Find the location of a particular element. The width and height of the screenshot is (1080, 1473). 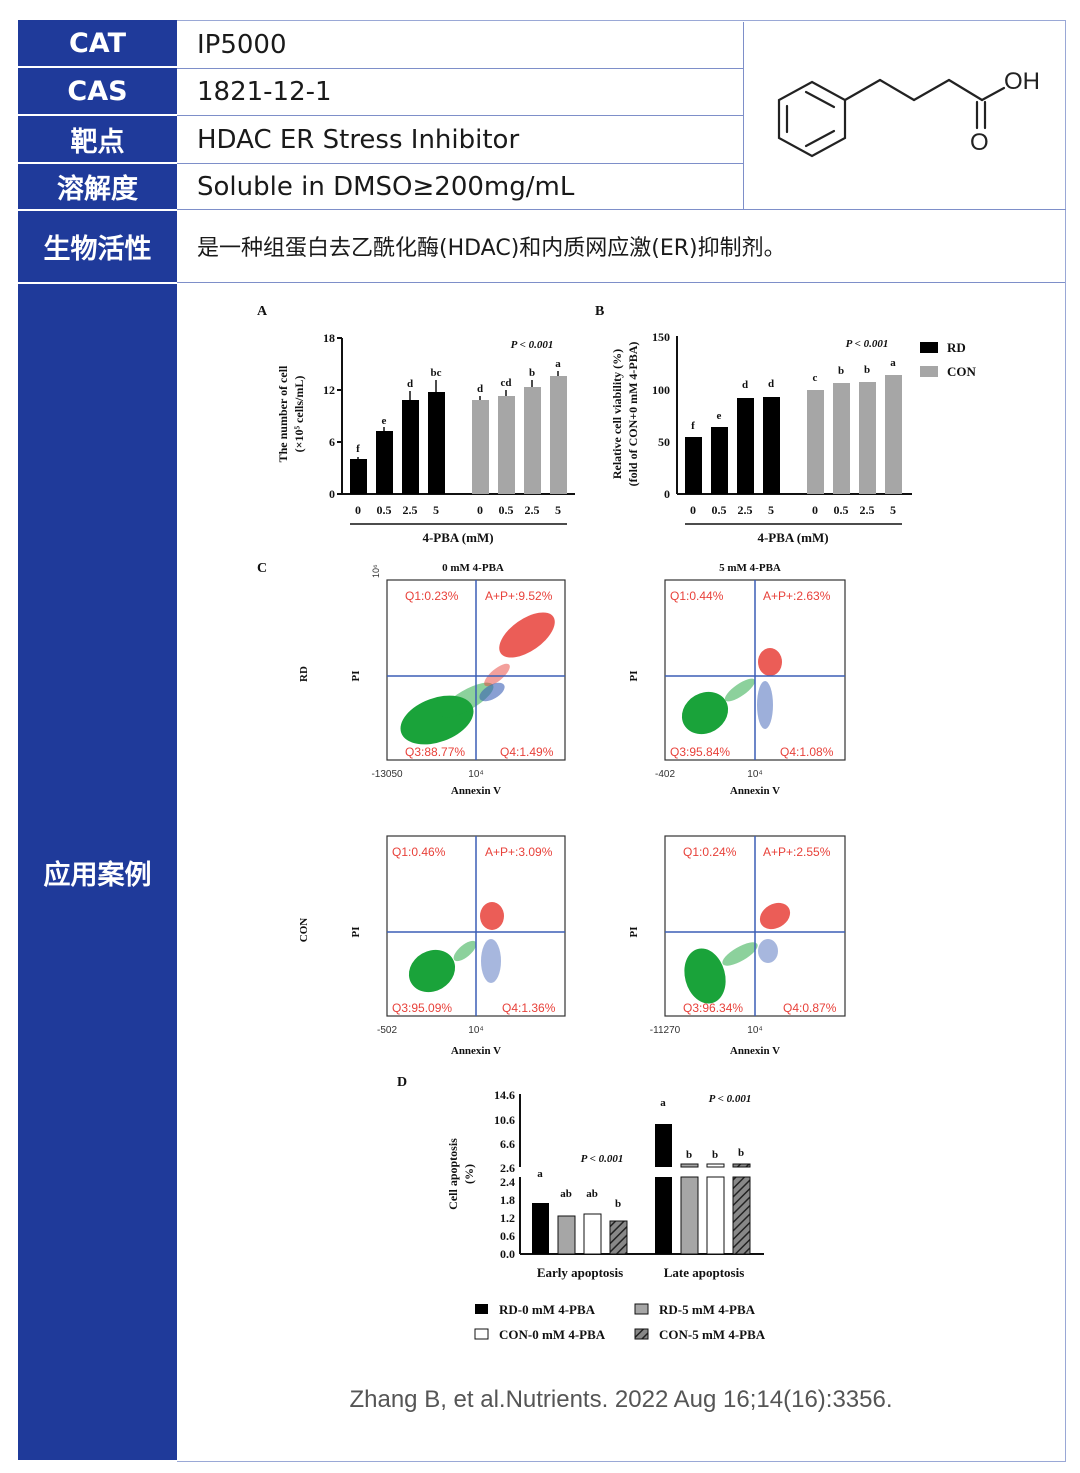

q4-label: Q4:1.49% is located at coordinates (527, 752).